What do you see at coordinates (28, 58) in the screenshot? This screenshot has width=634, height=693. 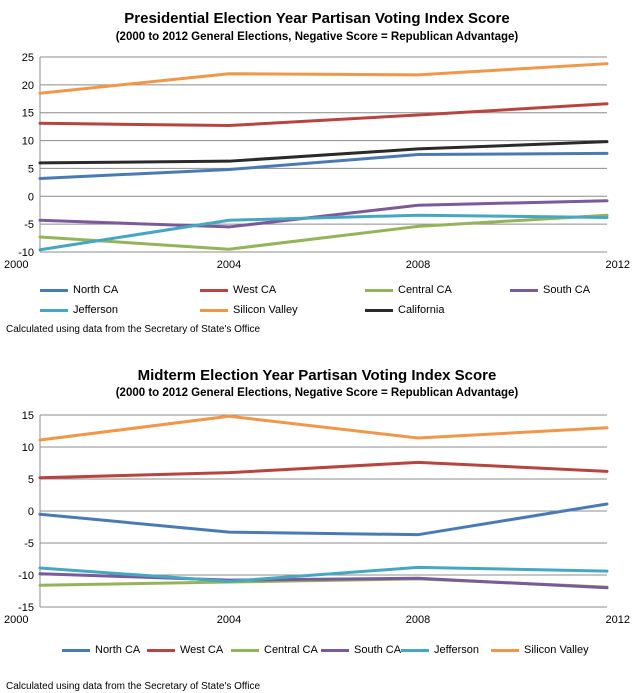 I see `y-tick-label: 25` at bounding box center [28, 58].